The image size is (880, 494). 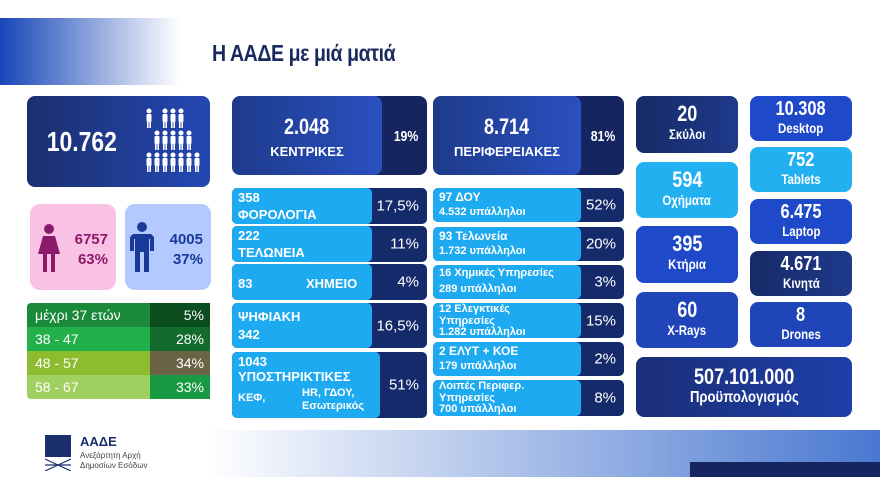 What do you see at coordinates (73, 247) in the screenshot?
I see `female-card: 6757 63%` at bounding box center [73, 247].